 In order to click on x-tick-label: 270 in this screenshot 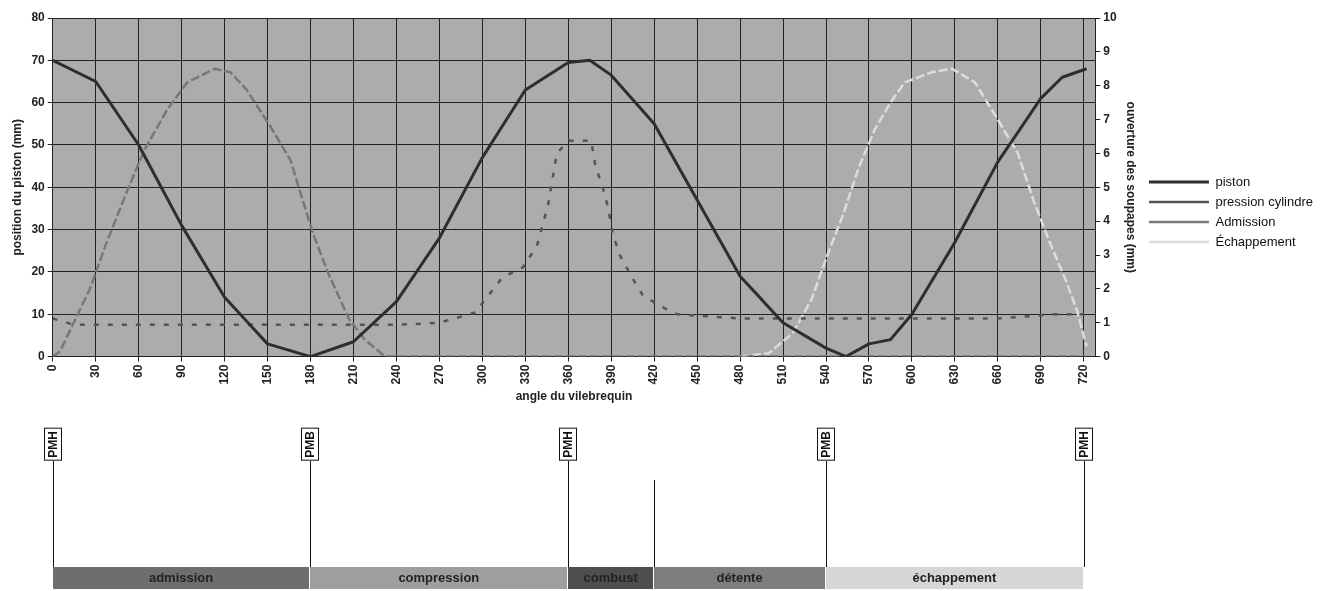, I will do `click(438, 374)`.